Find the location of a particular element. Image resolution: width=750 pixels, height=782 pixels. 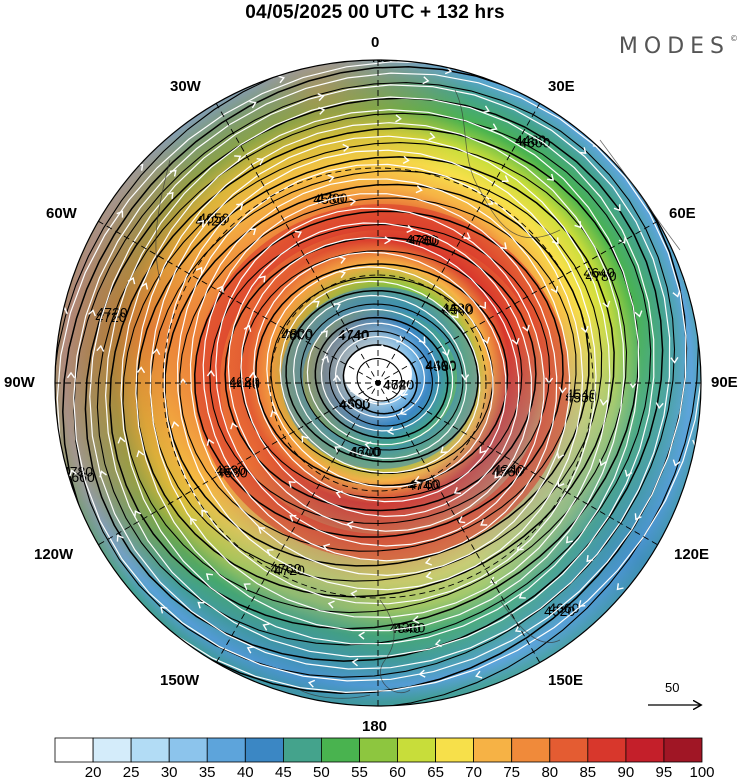

lon-label-90w: 90W is located at coordinates (19, 382).